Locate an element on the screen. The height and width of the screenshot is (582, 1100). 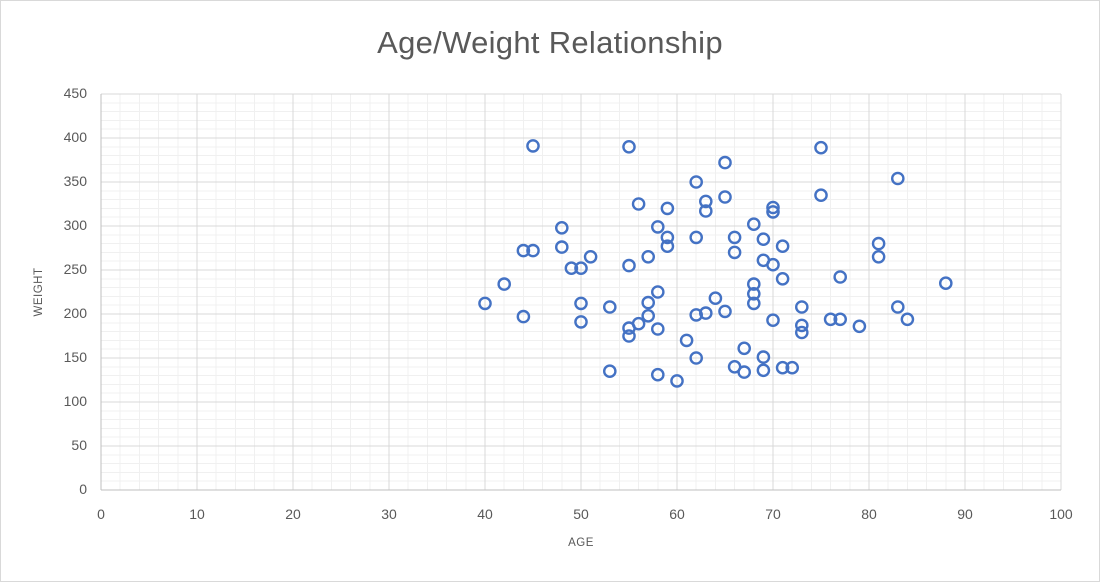
x-tick-label: 80 is located at coordinates (869, 514).